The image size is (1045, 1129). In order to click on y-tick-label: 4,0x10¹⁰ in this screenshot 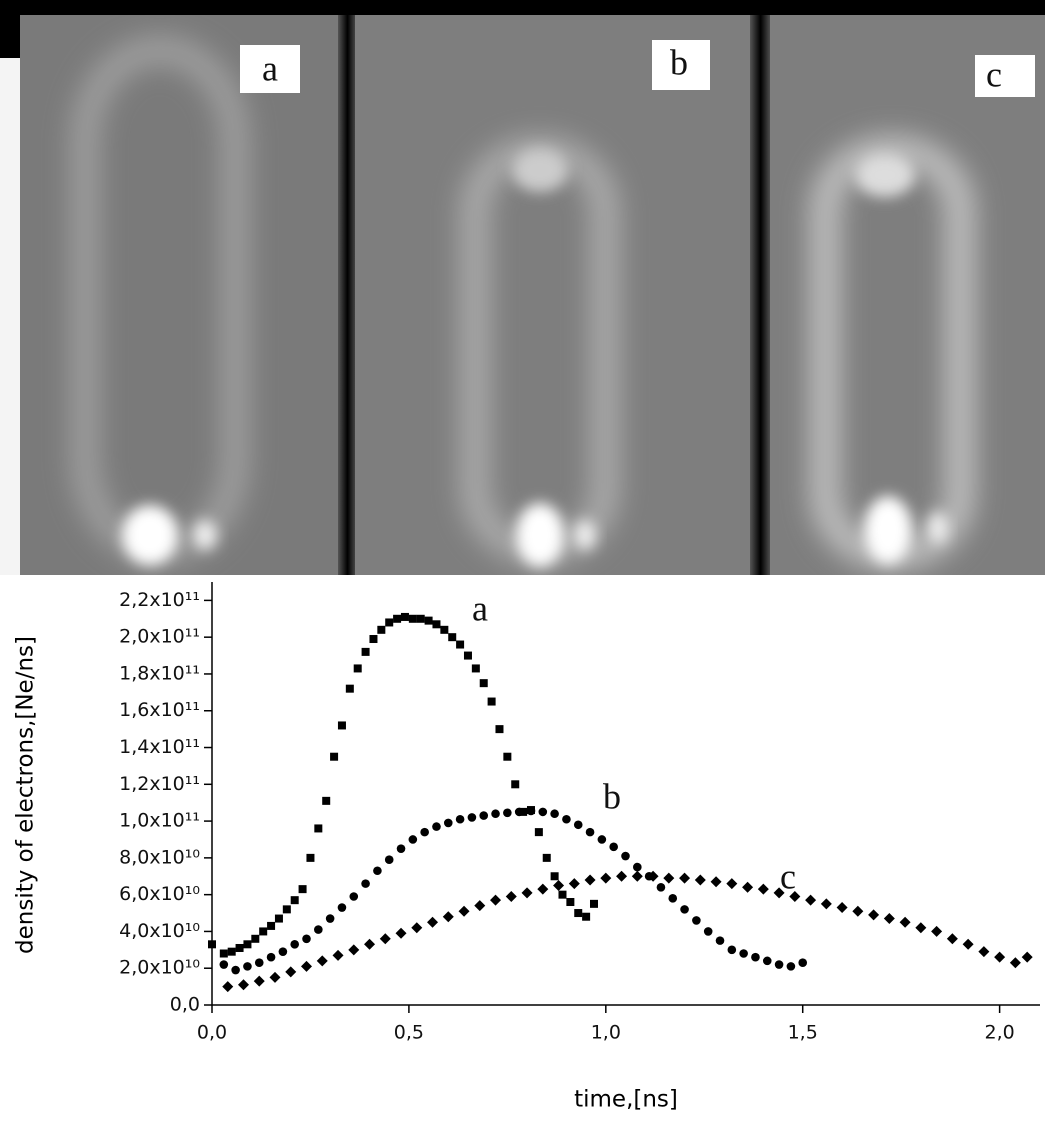, I will do `click(159, 931)`.